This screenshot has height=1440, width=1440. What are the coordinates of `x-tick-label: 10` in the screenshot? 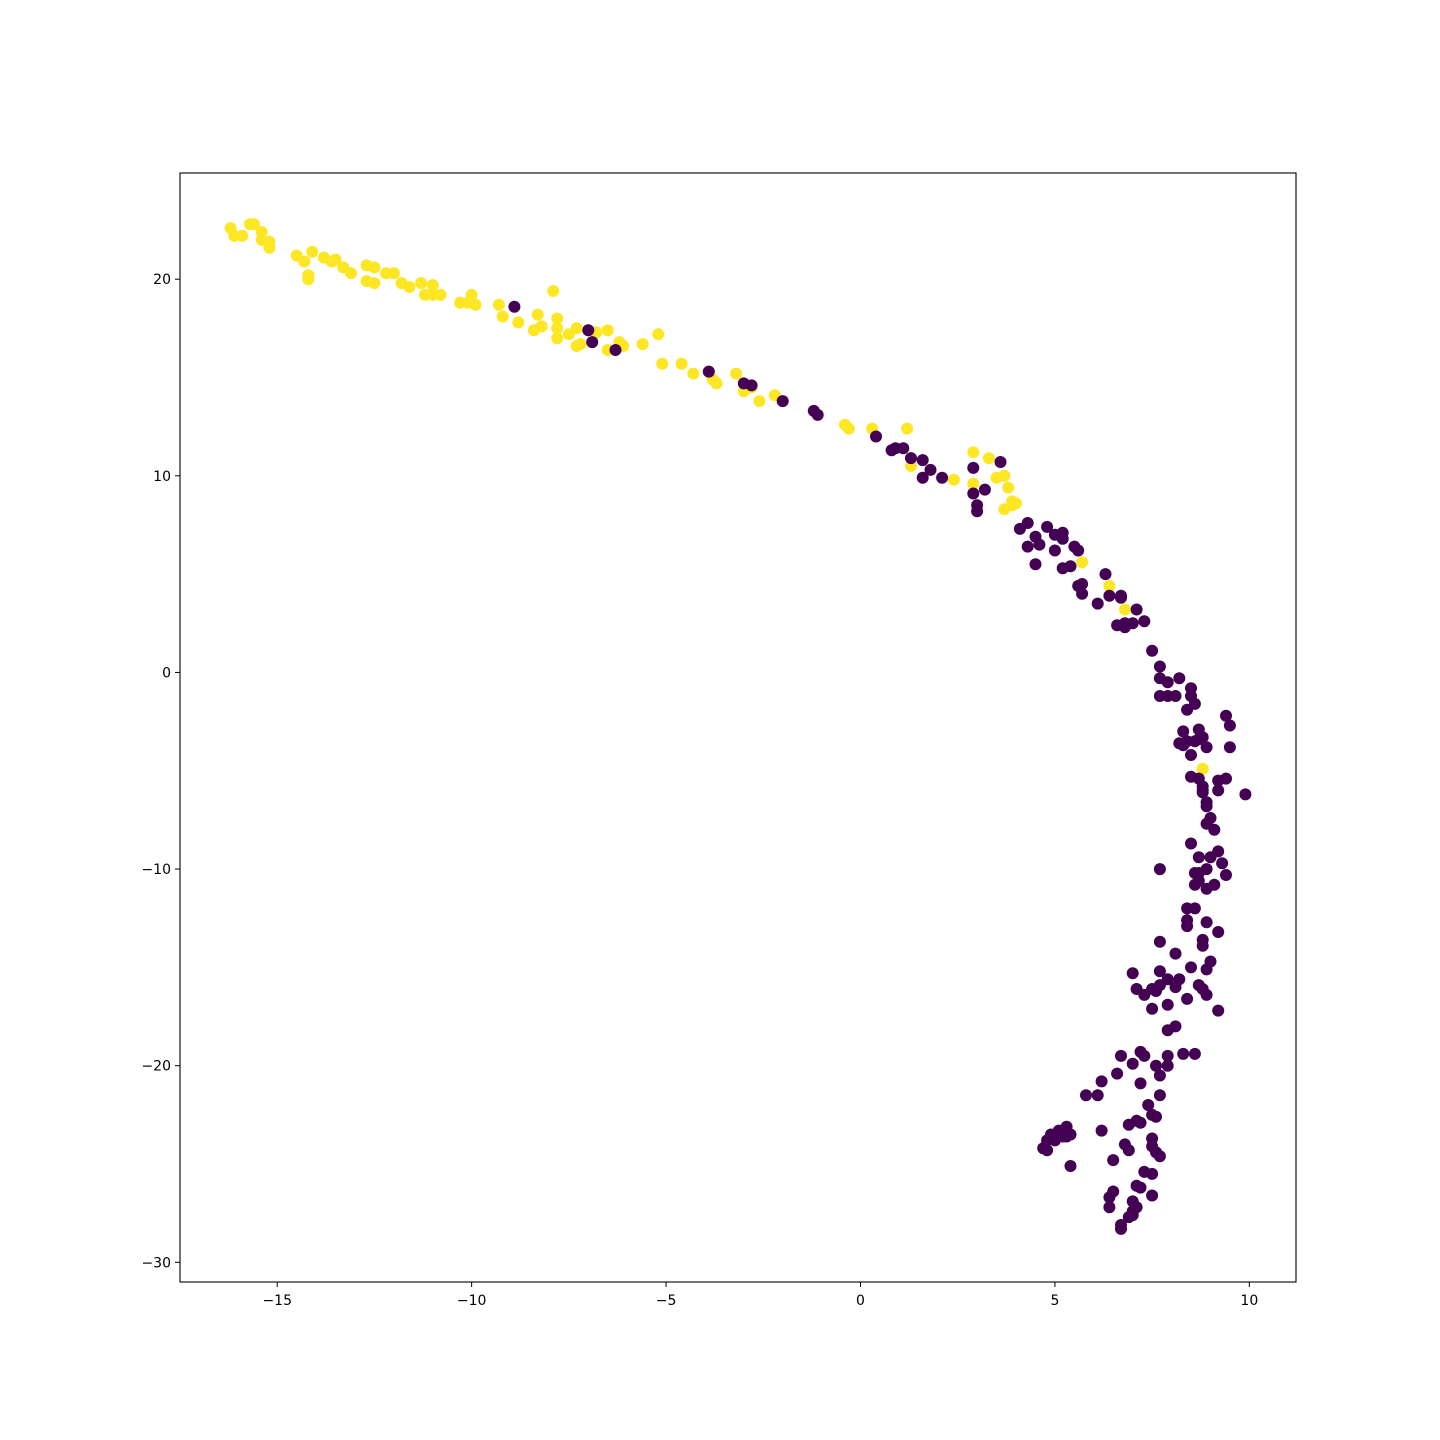 It's located at (1249, 1301).